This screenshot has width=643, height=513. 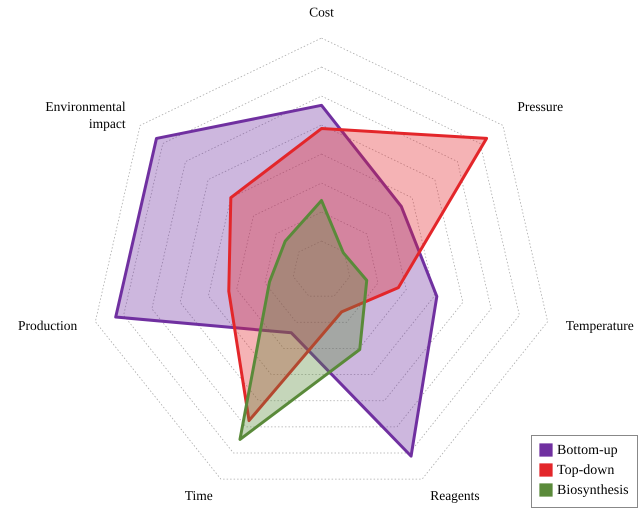 I want to click on spoke-label: Temperature, so click(x=600, y=325).